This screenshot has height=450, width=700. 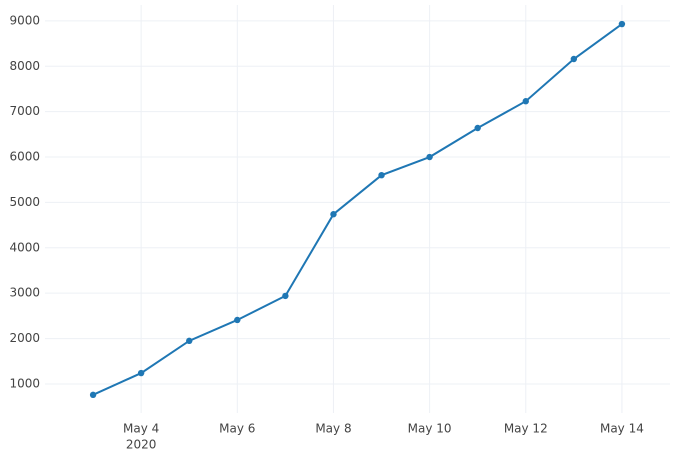 I want to click on y-tick-label: 1000, so click(x=24, y=383).